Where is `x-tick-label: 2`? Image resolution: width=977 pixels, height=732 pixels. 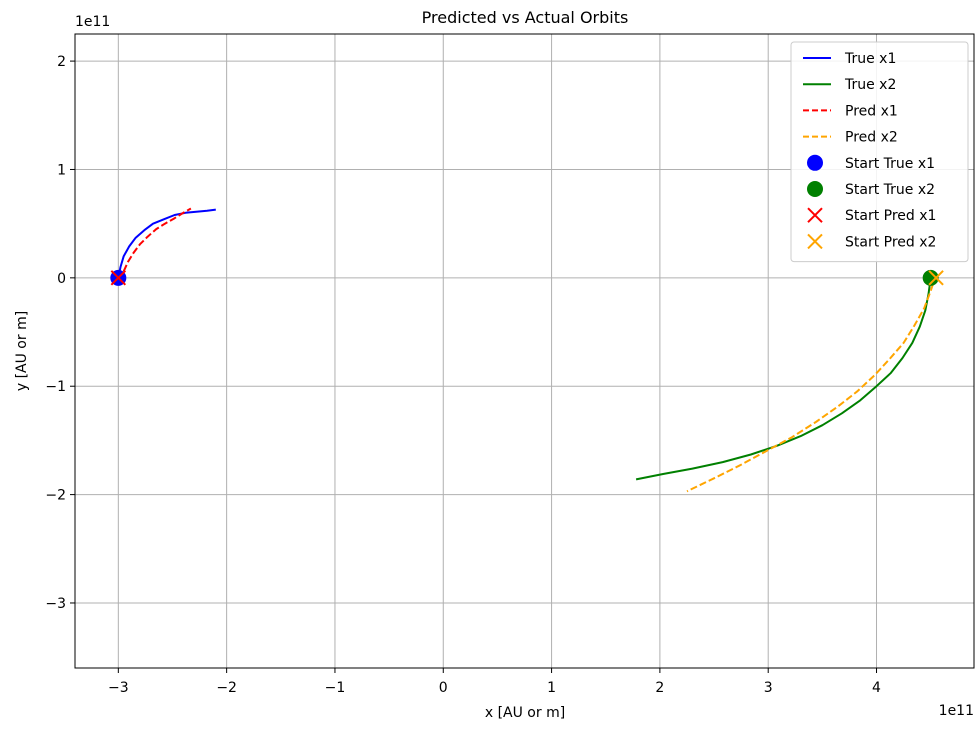
x-tick-label: 2 is located at coordinates (659, 688).